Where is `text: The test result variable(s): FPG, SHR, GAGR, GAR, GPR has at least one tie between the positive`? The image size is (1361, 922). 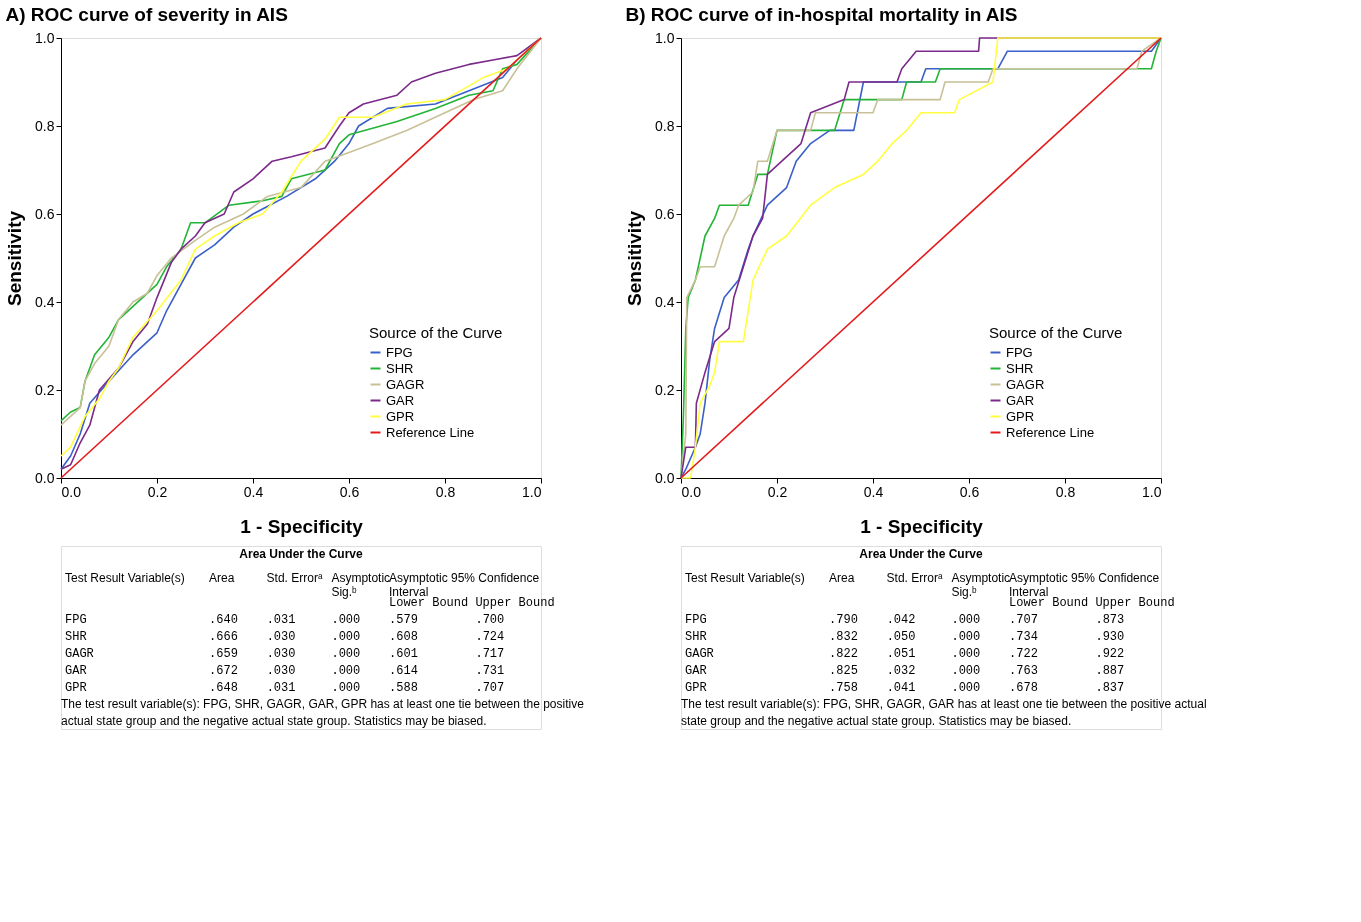
text: The test result variable(s): FPG, SHR, GAGR, GAR, GPR has at least one tie between the positive is located at coordinates (323, 703).